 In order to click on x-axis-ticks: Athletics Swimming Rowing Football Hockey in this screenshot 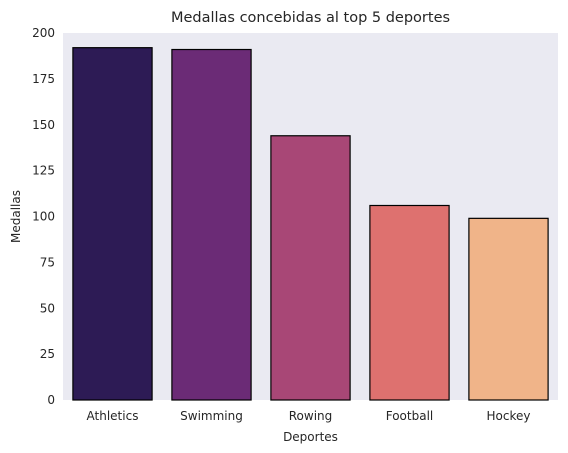, I will do `click(309, 416)`.